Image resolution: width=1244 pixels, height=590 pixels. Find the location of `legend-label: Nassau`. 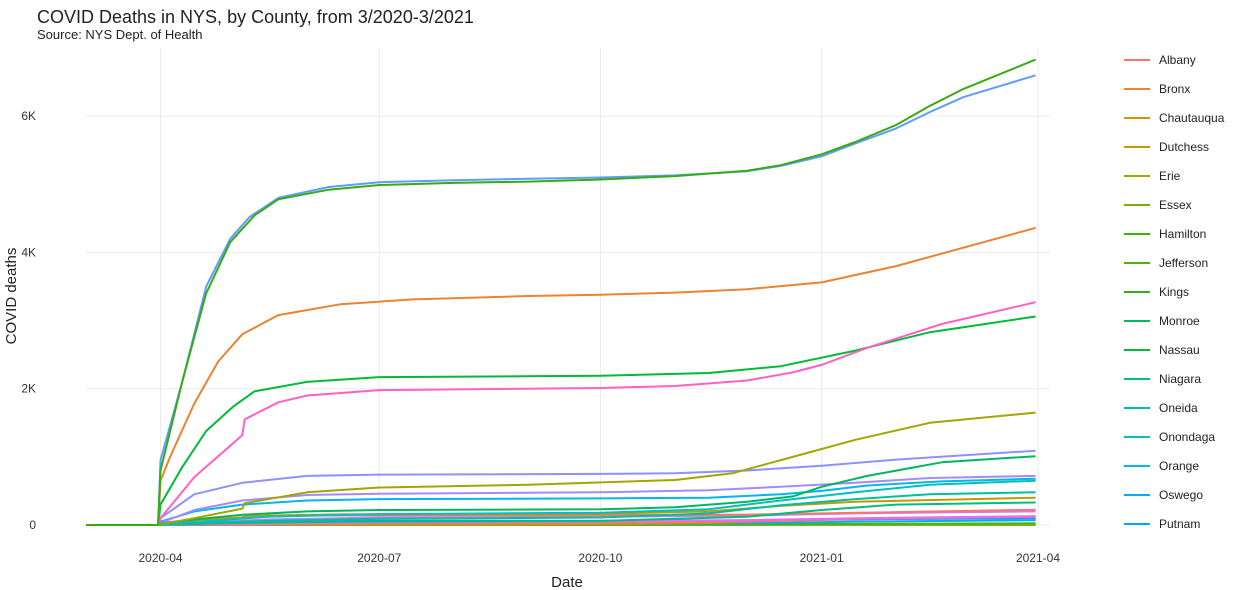

legend-label: Nassau is located at coordinates (1179, 350).